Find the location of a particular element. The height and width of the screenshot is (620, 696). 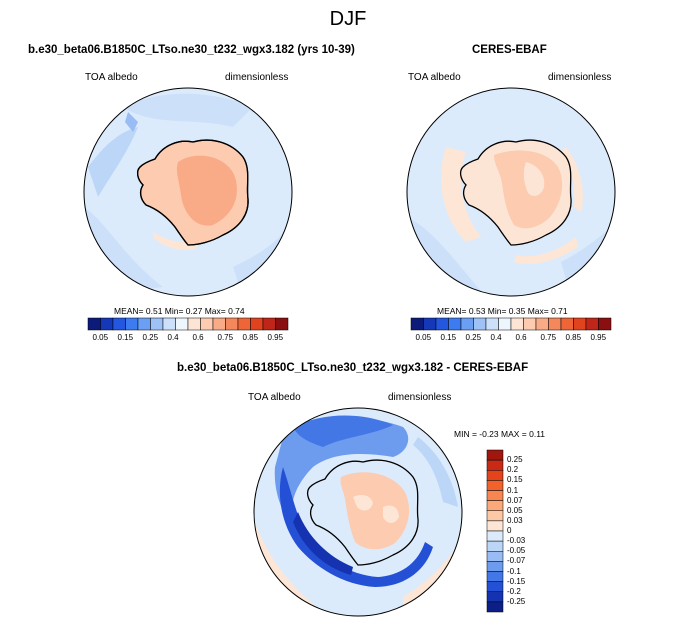

colorbar-tick-label: -0.2 is located at coordinates (514, 591).